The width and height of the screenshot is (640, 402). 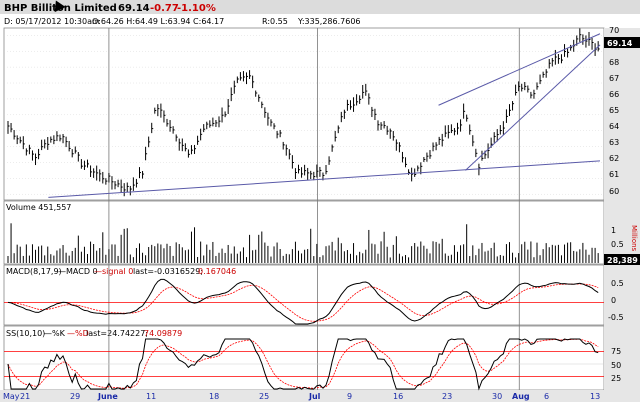 What do you see at coordinates (60, 8) in the screenshot?
I see `ticker-name: BHP Billiton Limited` at bounding box center [60, 8].